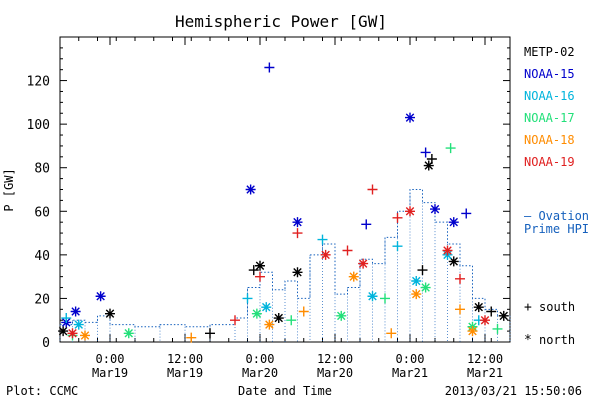  Describe the element at coordinates (281, 21) in the screenshot. I see `chart-title: Hemispheric Power [GW]` at that location.